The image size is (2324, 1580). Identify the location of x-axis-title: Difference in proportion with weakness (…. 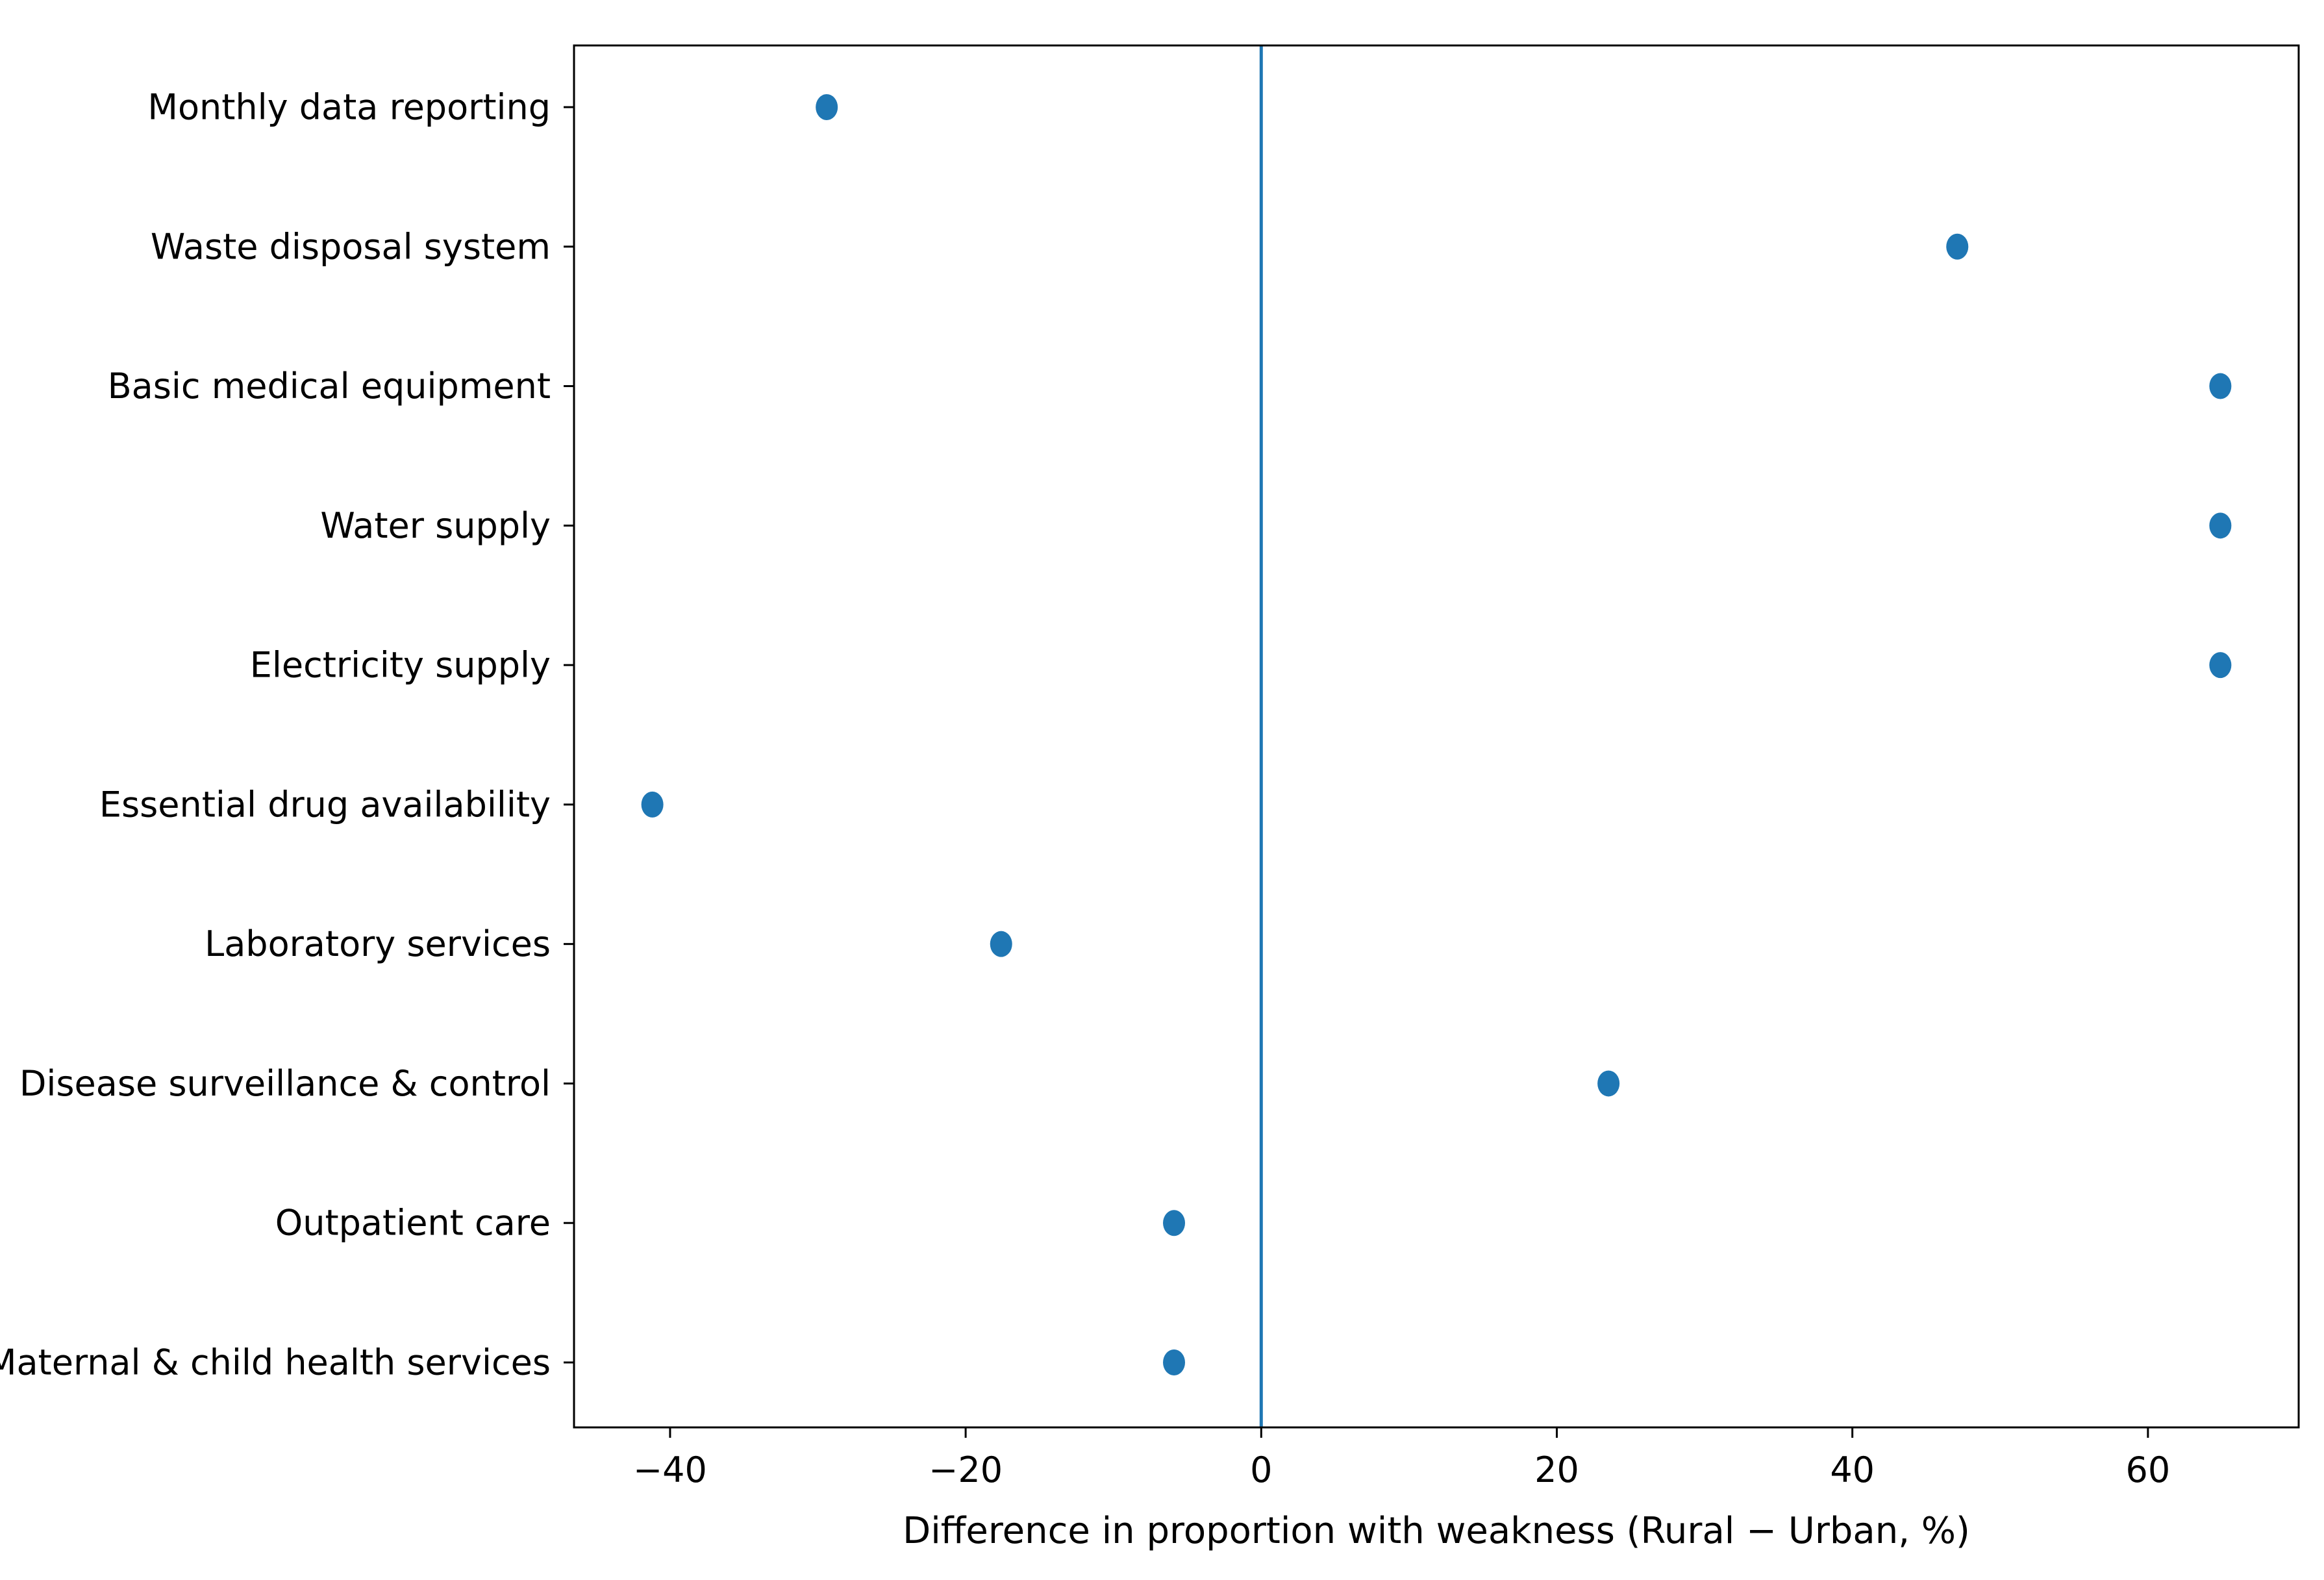
(1437, 1531).